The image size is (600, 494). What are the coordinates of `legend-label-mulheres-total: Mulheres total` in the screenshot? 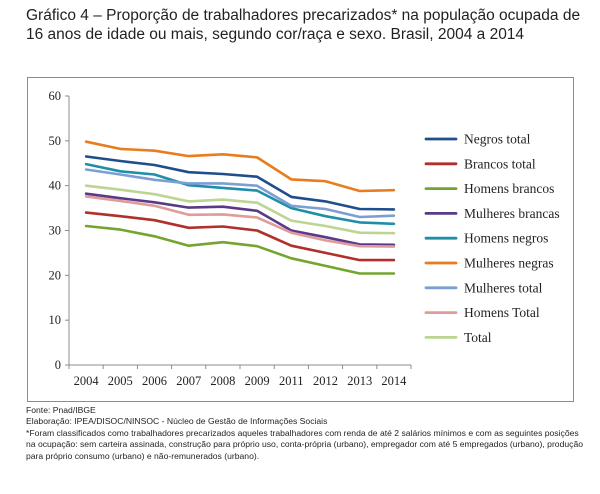 It's located at (503, 287).